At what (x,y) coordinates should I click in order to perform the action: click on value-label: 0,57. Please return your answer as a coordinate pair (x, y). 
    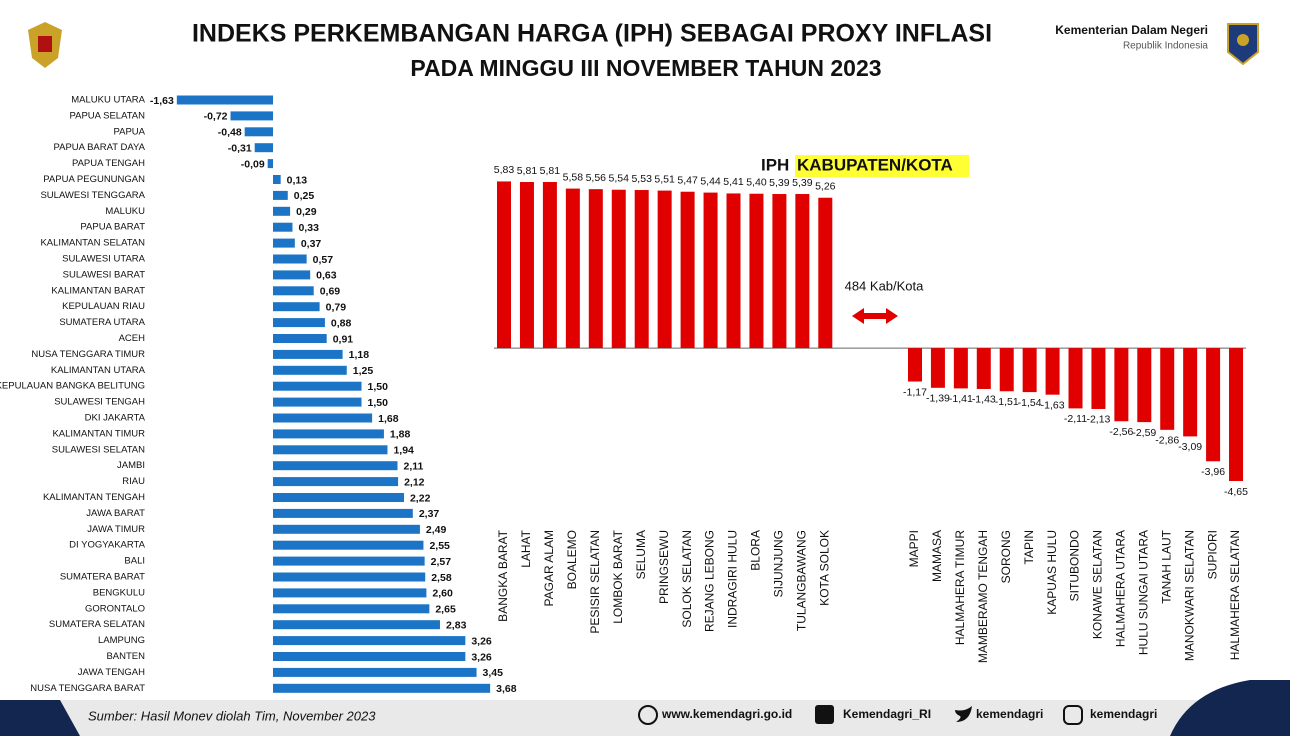
    Looking at the image, I should click on (323, 260).